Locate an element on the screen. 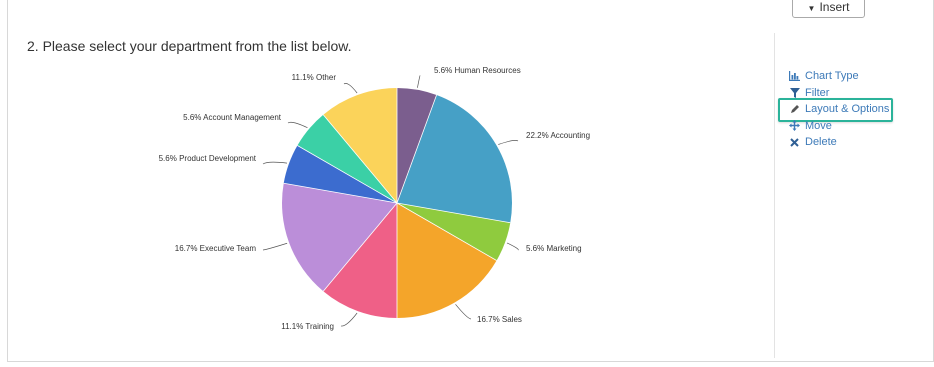 Image resolution: width=934 pixels, height=367 pixels. insert-button: ▼ Insert is located at coordinates (828, 9).